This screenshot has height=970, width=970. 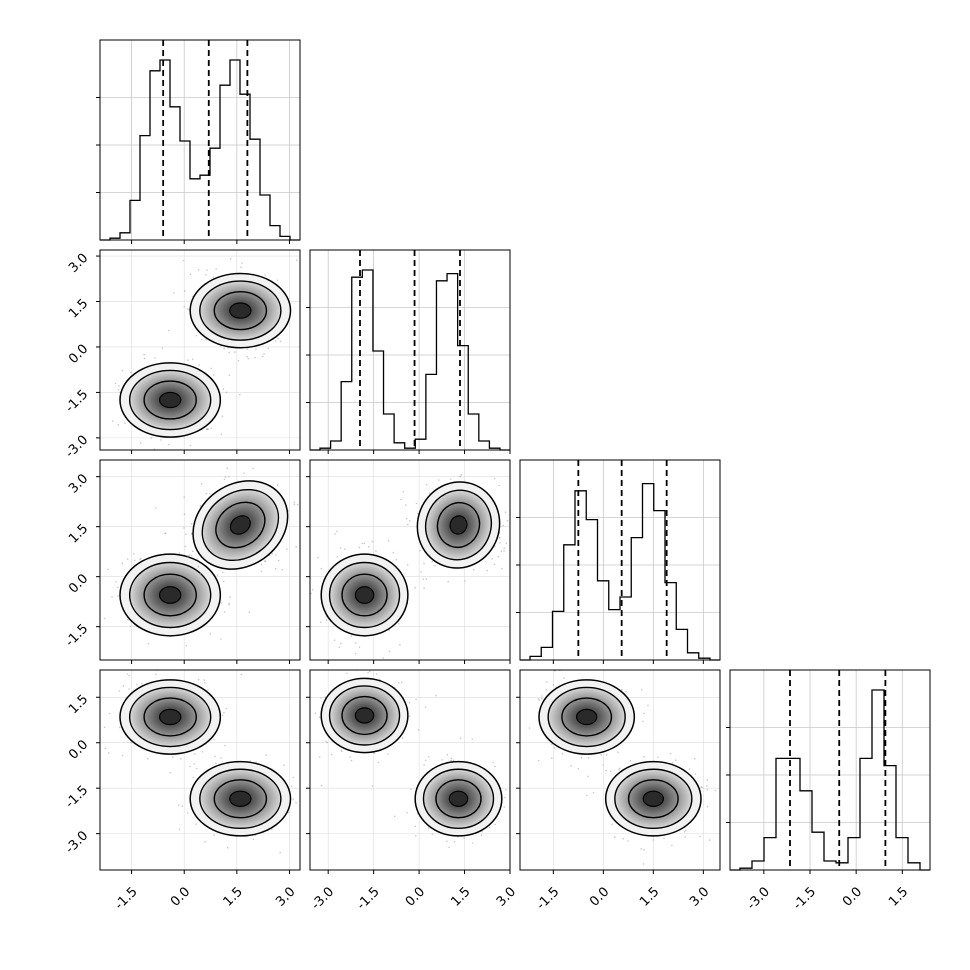 What do you see at coordinates (620, 768) in the screenshot?
I see `density-layer` at bounding box center [620, 768].